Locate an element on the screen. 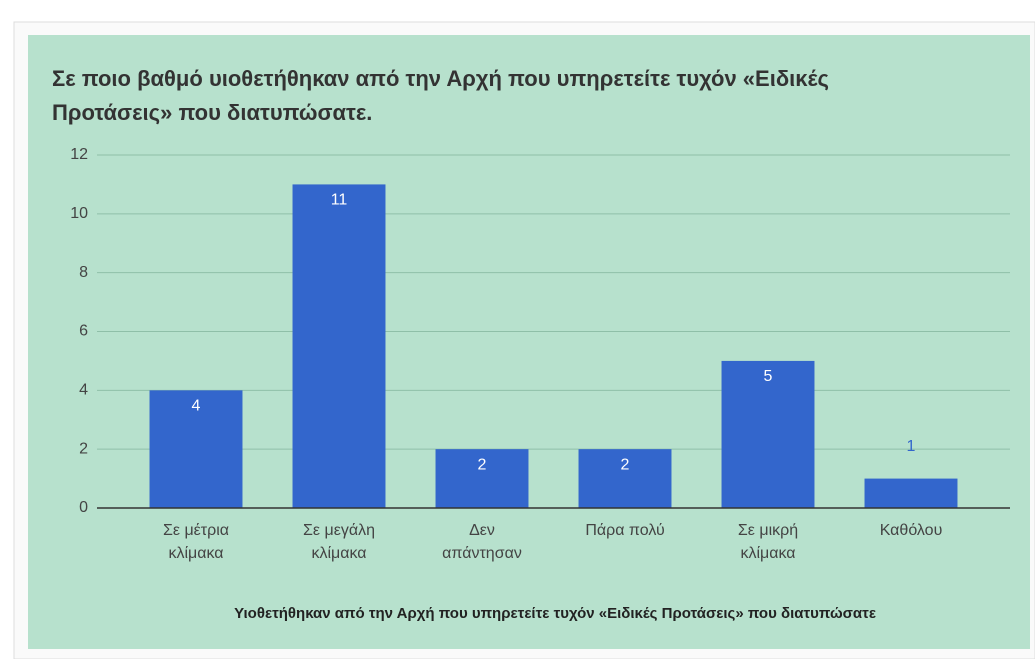 Image resolution: width=1035 pixels, height=659 pixels. y-tick-label: 4 is located at coordinates (83, 390).